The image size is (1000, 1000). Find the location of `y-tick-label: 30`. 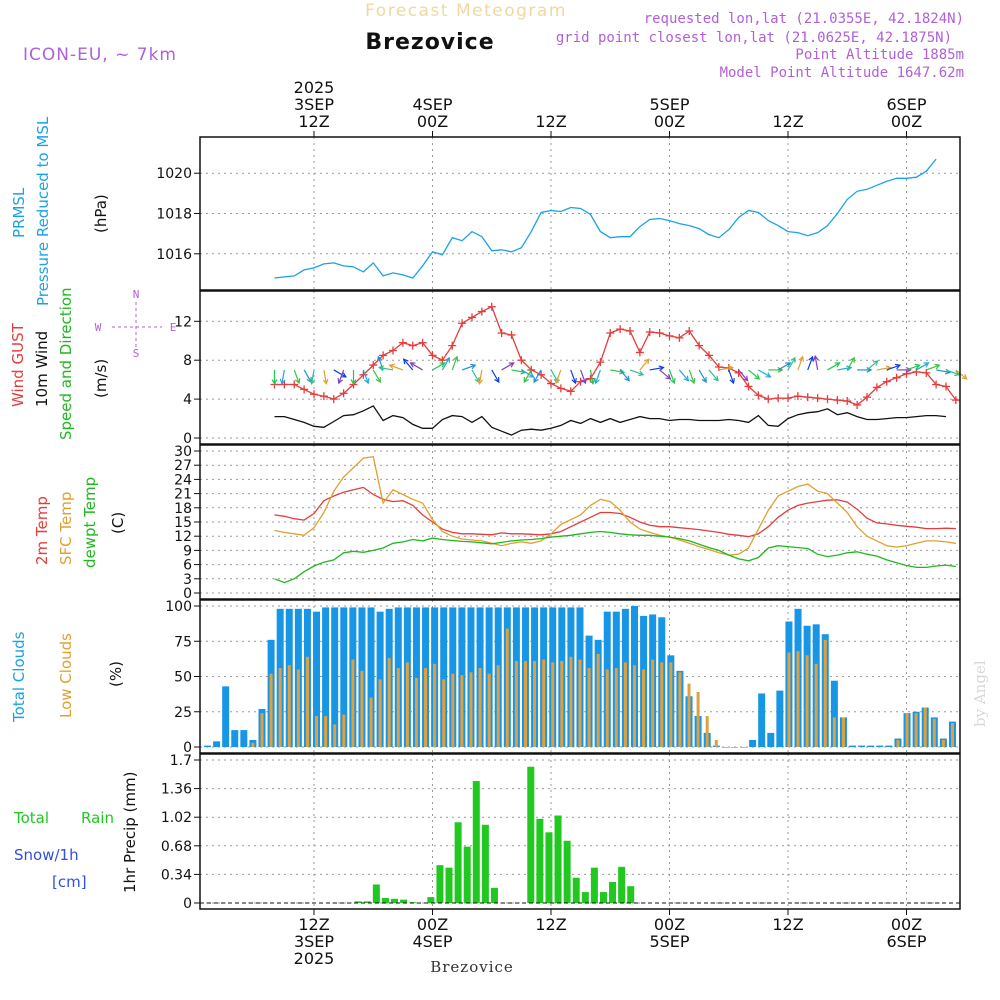

y-tick-label: 30 is located at coordinates (183, 452).